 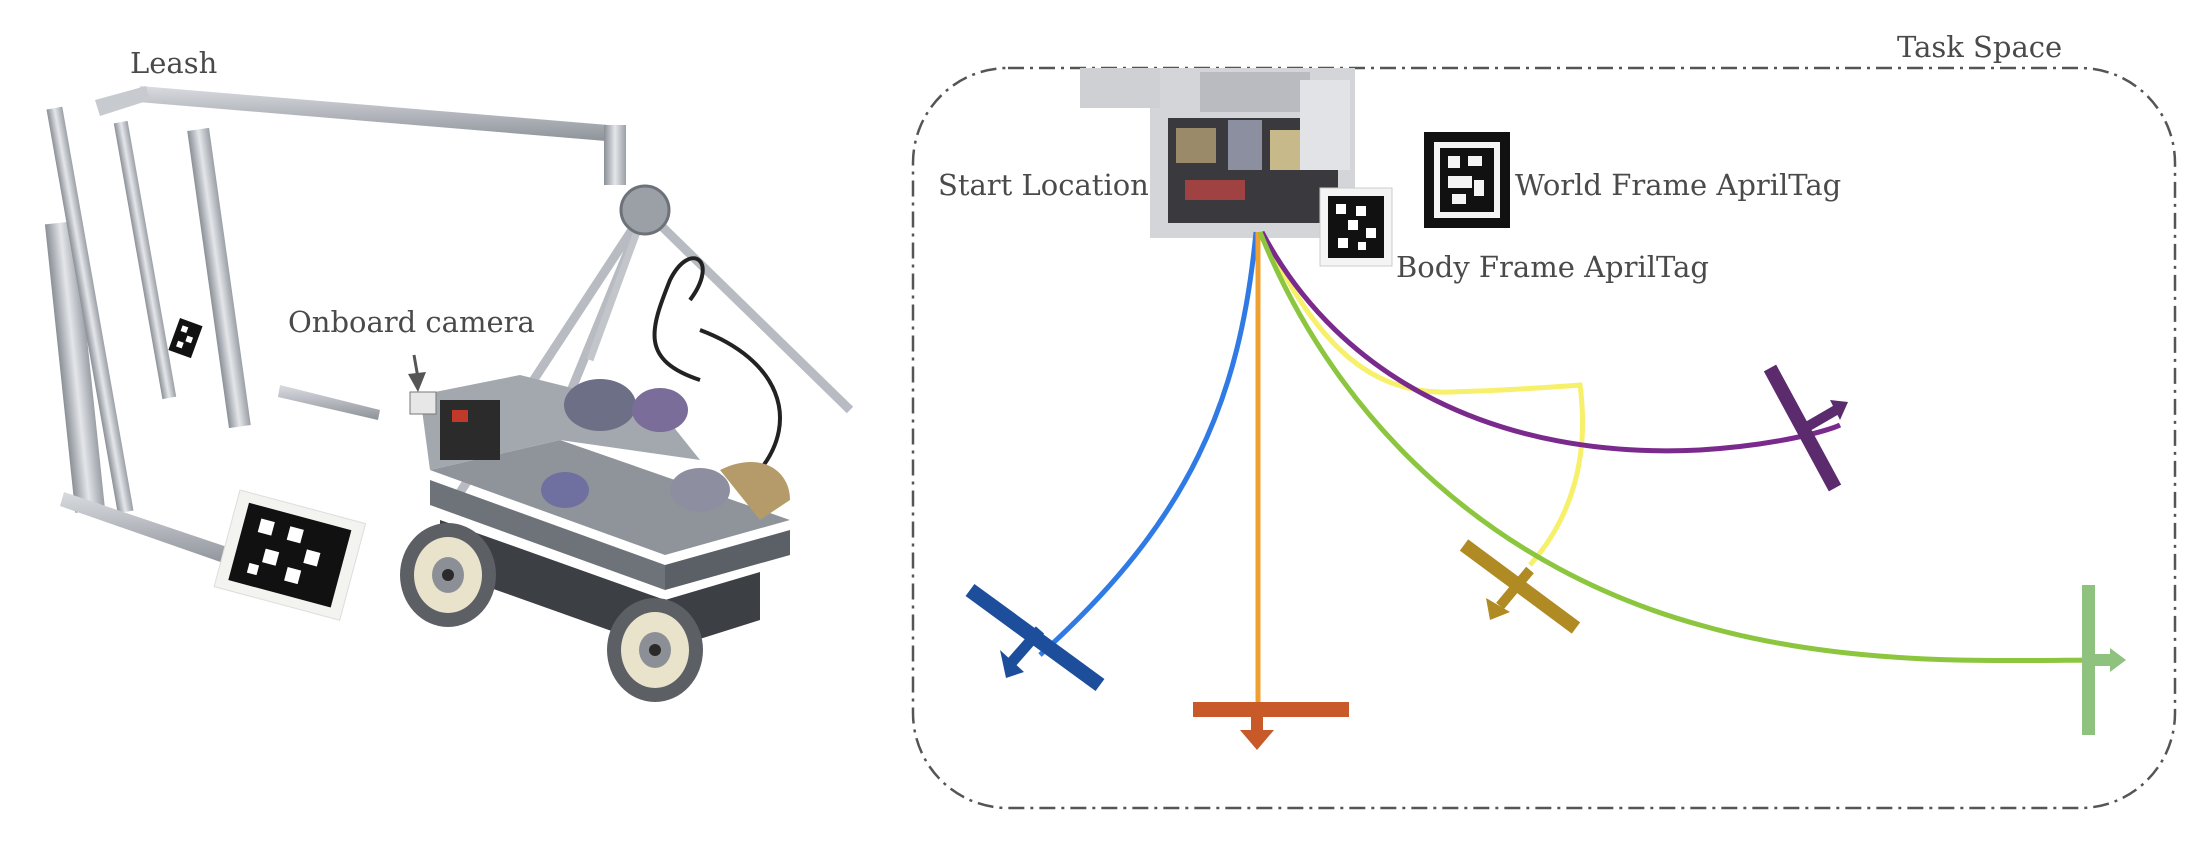 I want to click on goal-marker-green, so click(x=2104, y=660).